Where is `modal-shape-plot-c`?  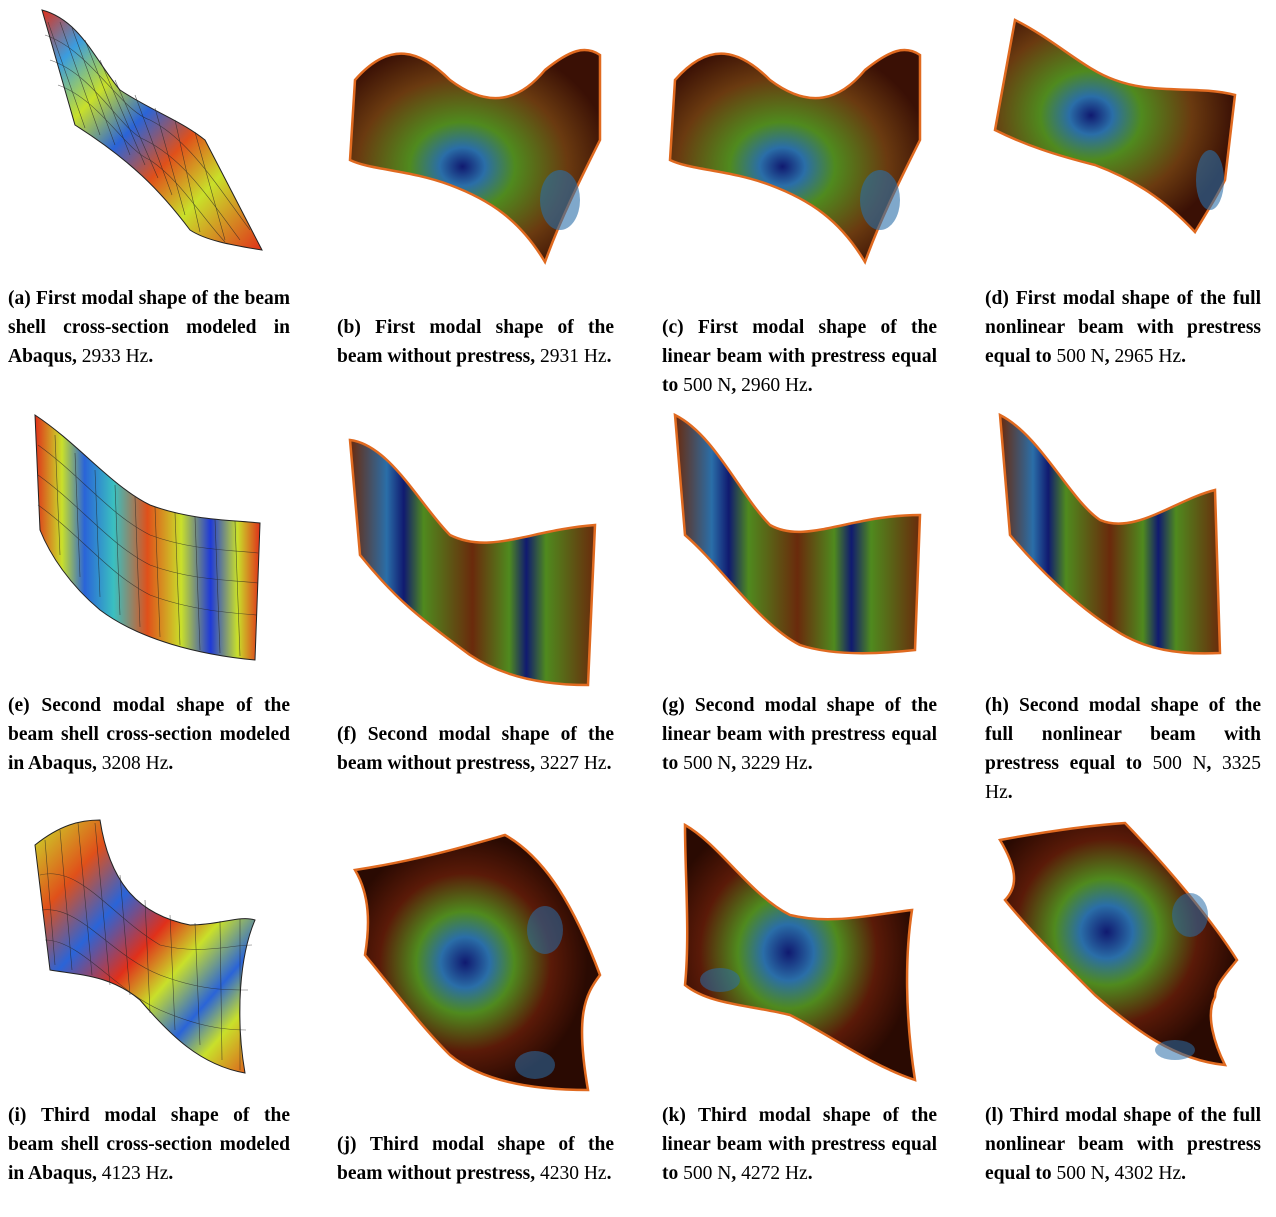
modal-shape-plot-c is located at coordinates (795, 156).